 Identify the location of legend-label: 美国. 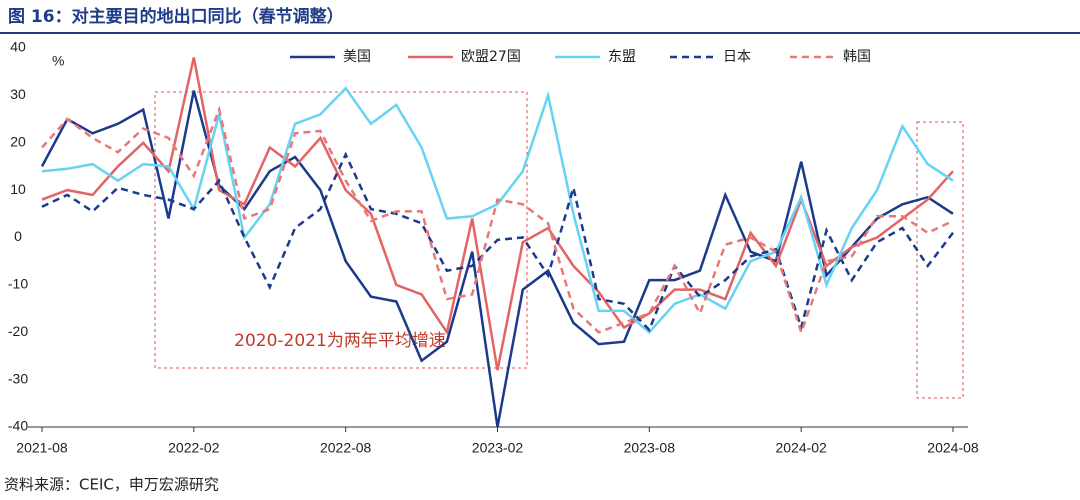
(357, 57).